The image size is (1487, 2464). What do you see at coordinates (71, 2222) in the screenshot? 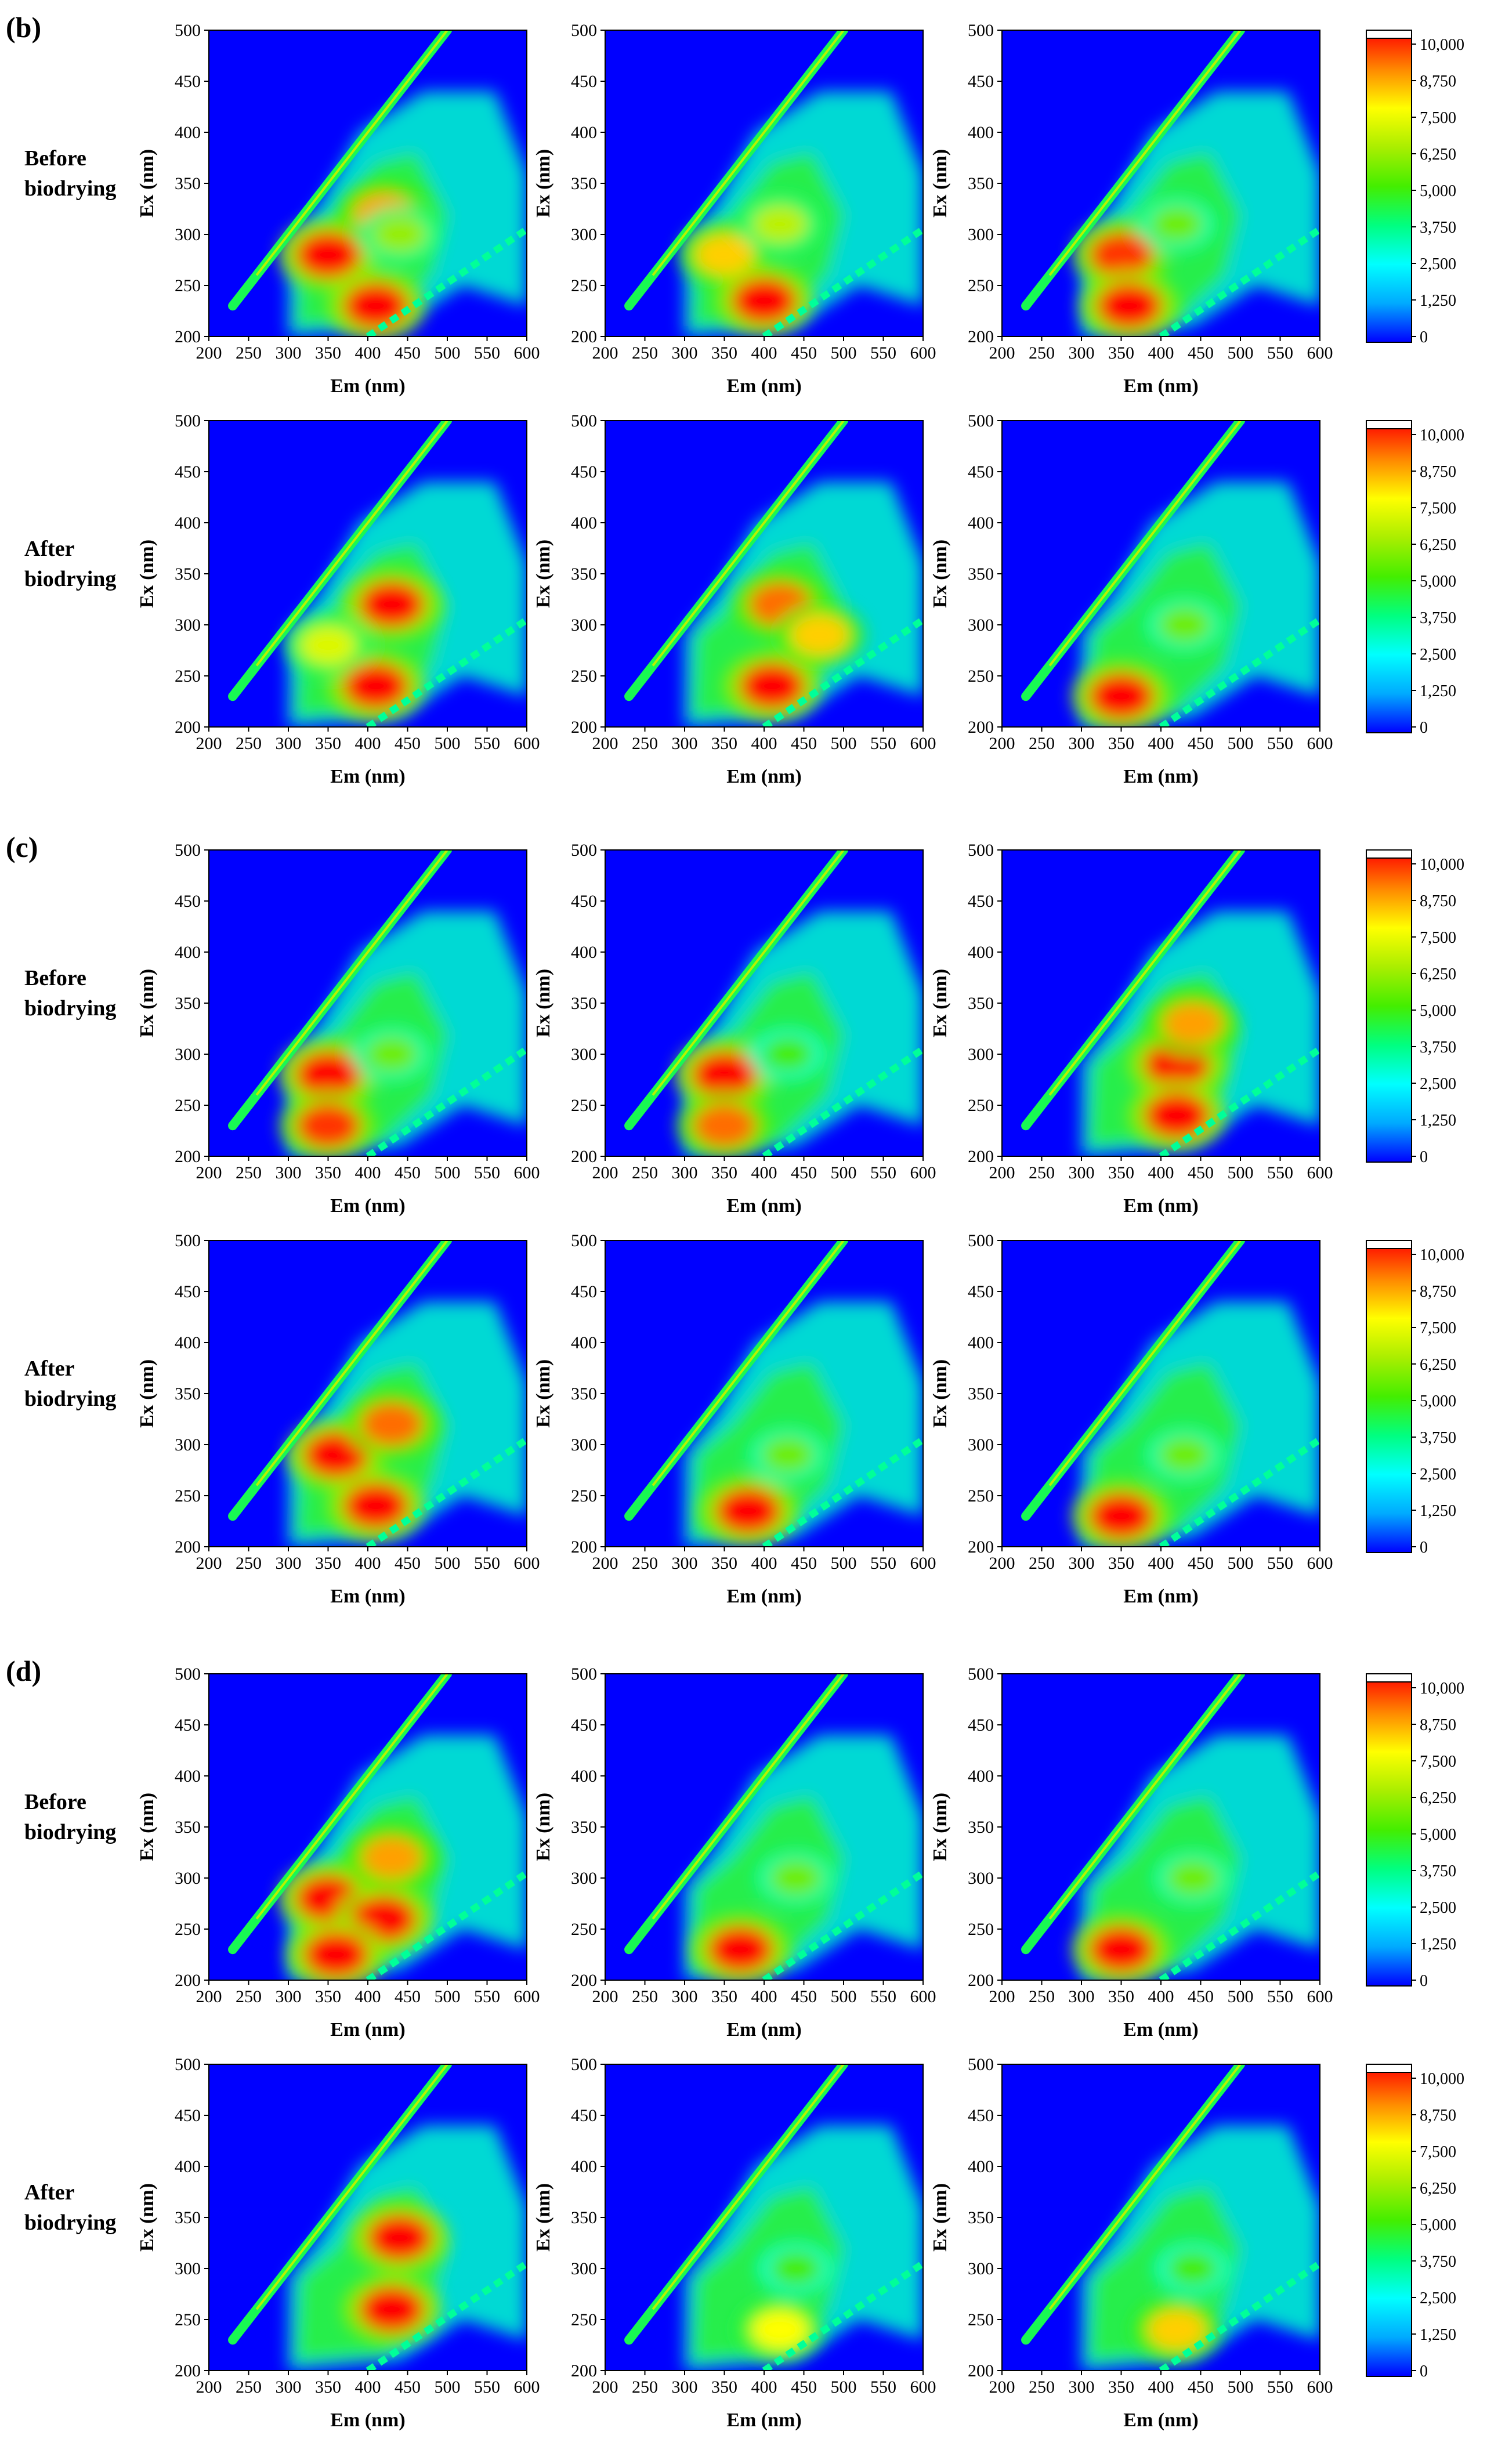
I see `row-label-line: biodrying` at bounding box center [71, 2222].